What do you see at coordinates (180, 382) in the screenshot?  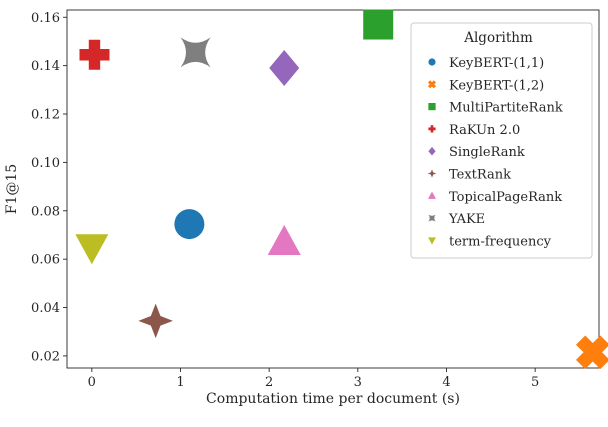 I see `x-tick-label: 1` at bounding box center [180, 382].